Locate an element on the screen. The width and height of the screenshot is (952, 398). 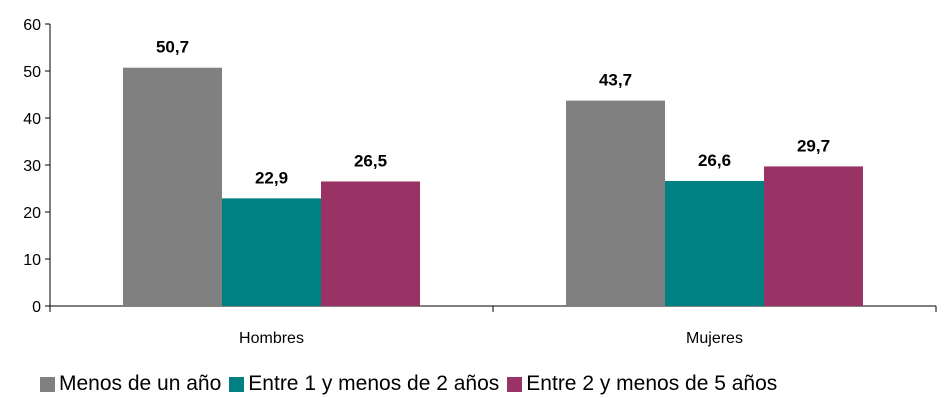
legend-label: Menos de un año is located at coordinates (140, 383).